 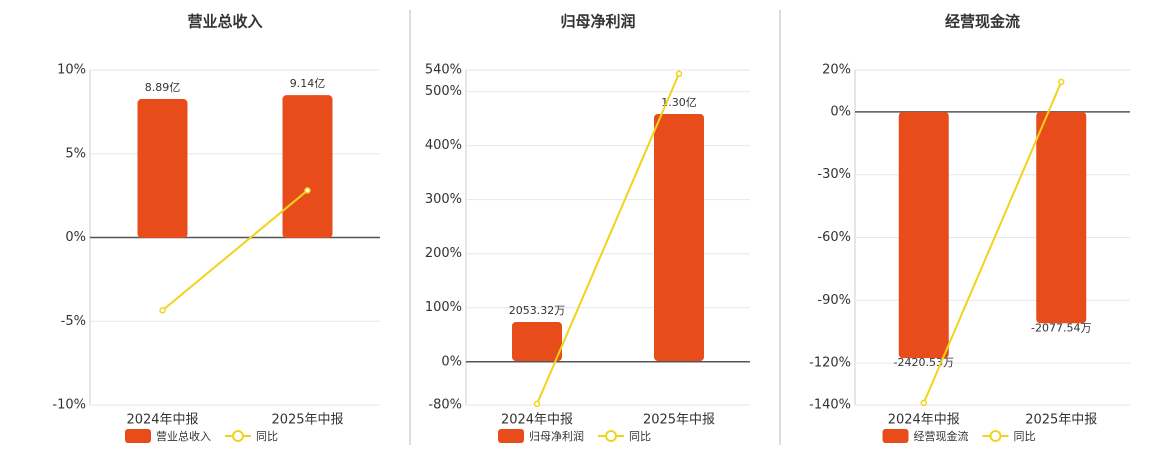 What do you see at coordinates (443, 253) in the screenshot?
I see `y-tick-label: 200%` at bounding box center [443, 253].